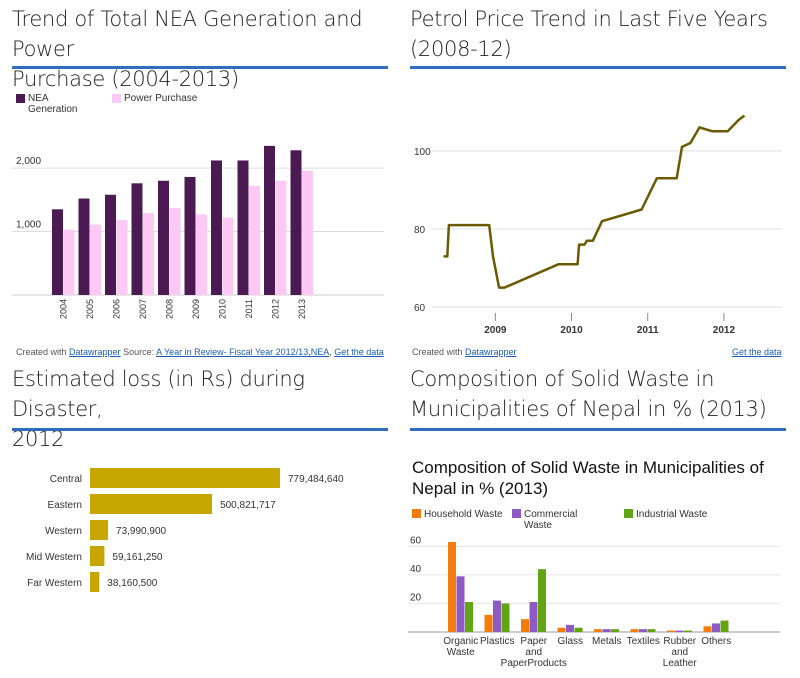 Image resolution: width=800 pixels, height=678 pixels. I want to click on waste-inner-title-line2: Nepal in % (2013), so click(480, 488).